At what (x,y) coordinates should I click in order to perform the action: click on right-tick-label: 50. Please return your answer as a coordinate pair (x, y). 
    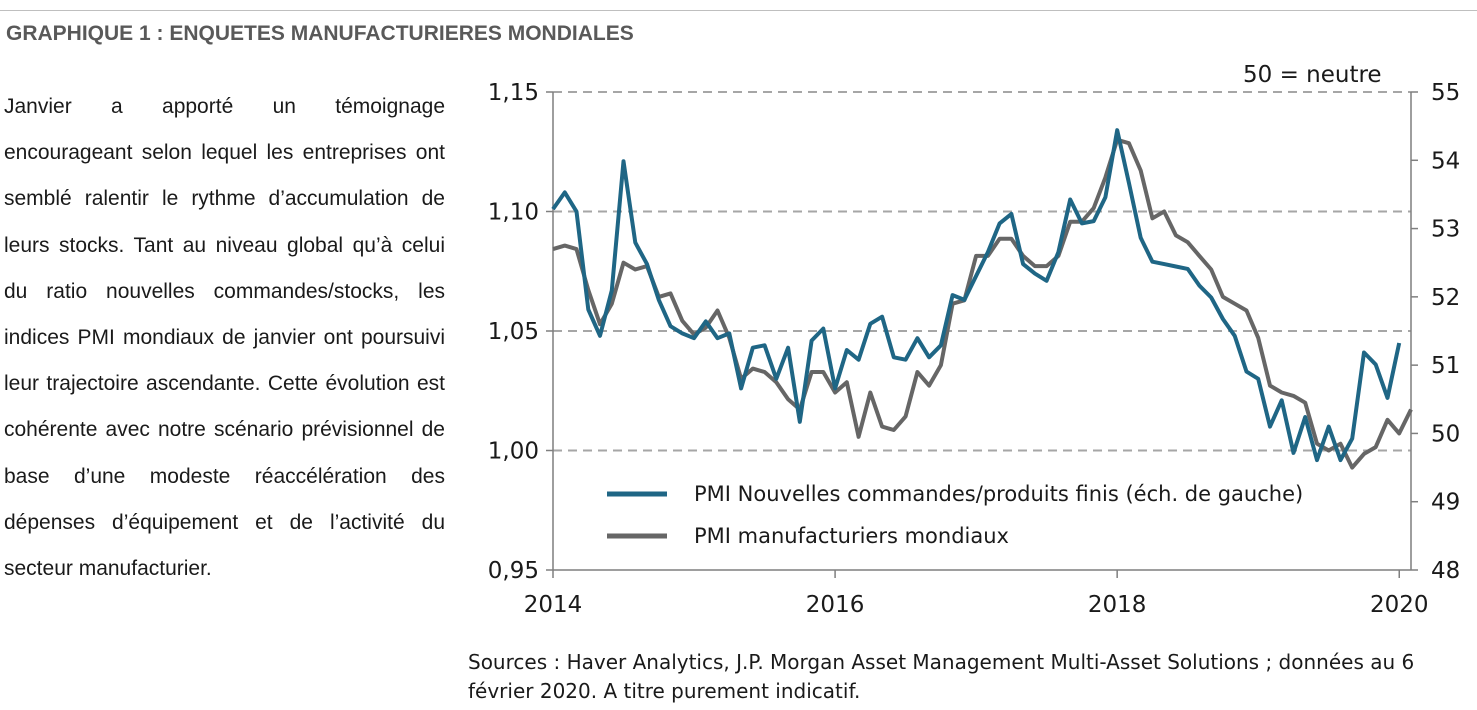
    Looking at the image, I should click on (1445, 434).